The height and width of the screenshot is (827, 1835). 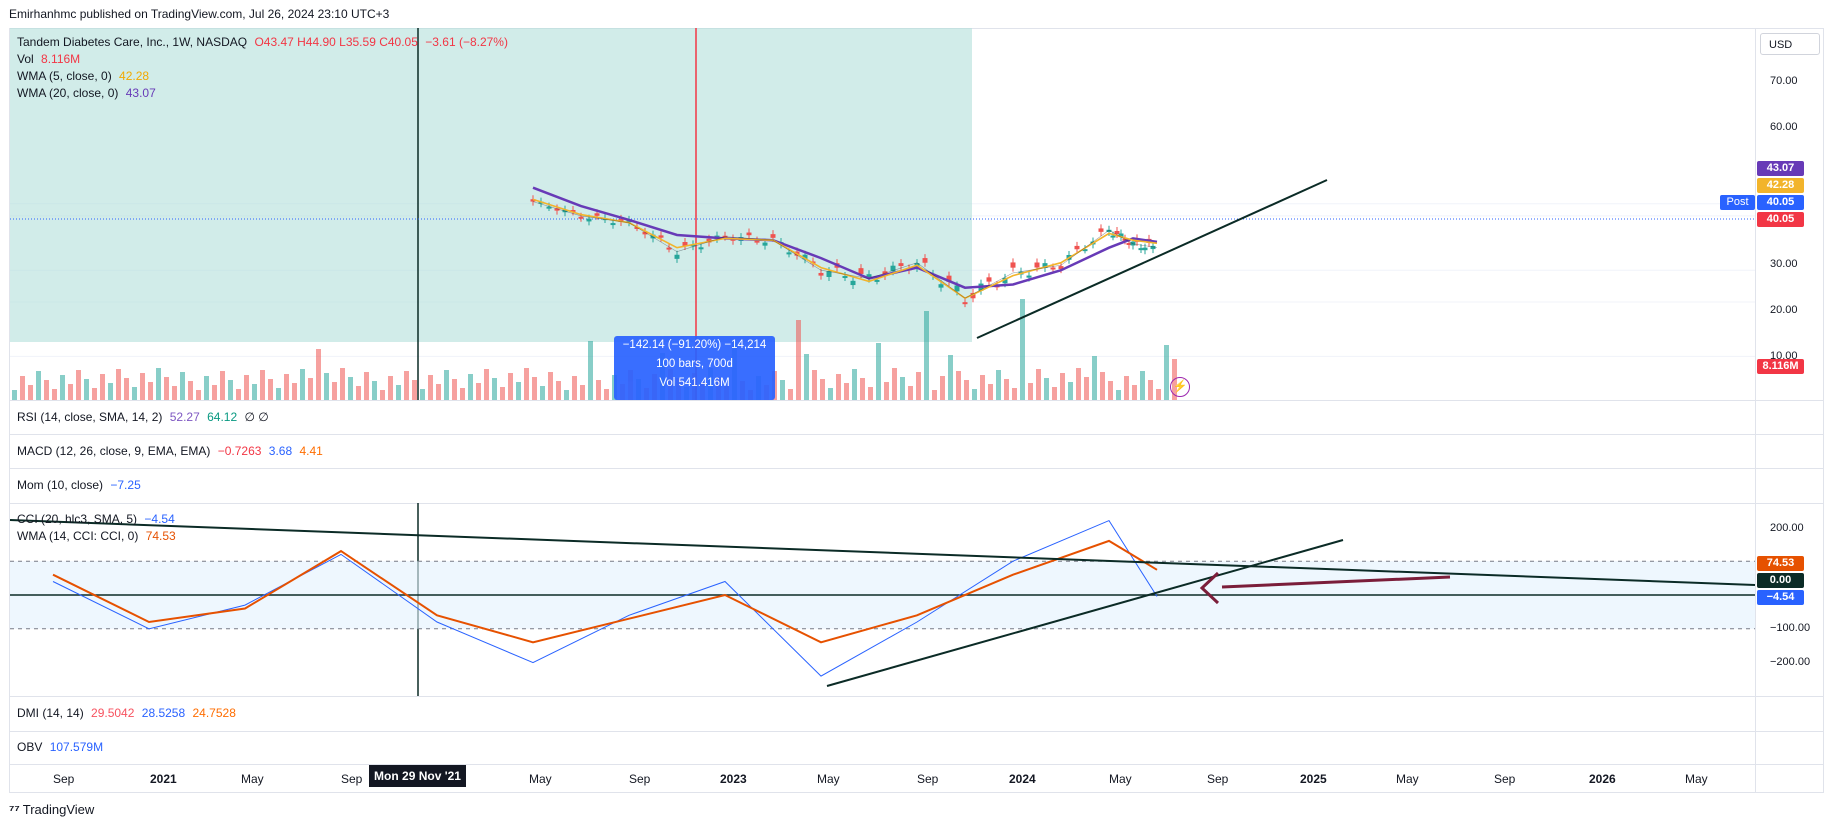 What do you see at coordinates (88, 93) in the screenshot?
I see `wma20-legend: WMA (20, close, 0) 43.07` at bounding box center [88, 93].